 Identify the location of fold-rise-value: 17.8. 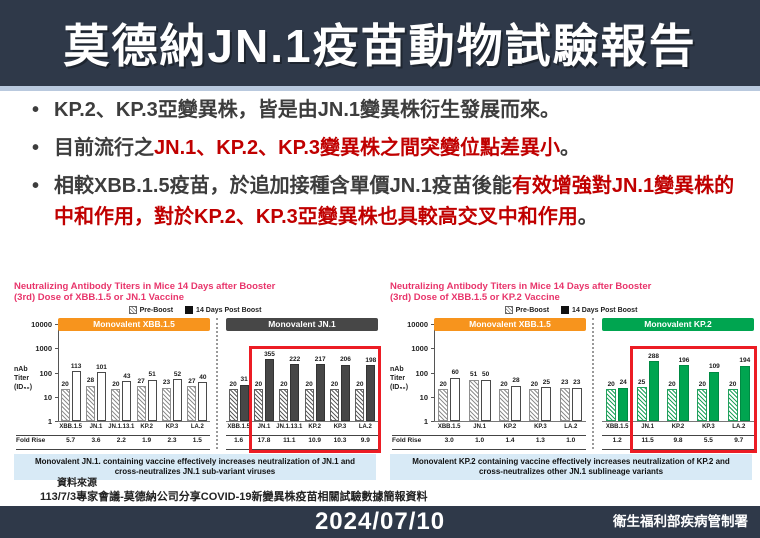
(264, 440).